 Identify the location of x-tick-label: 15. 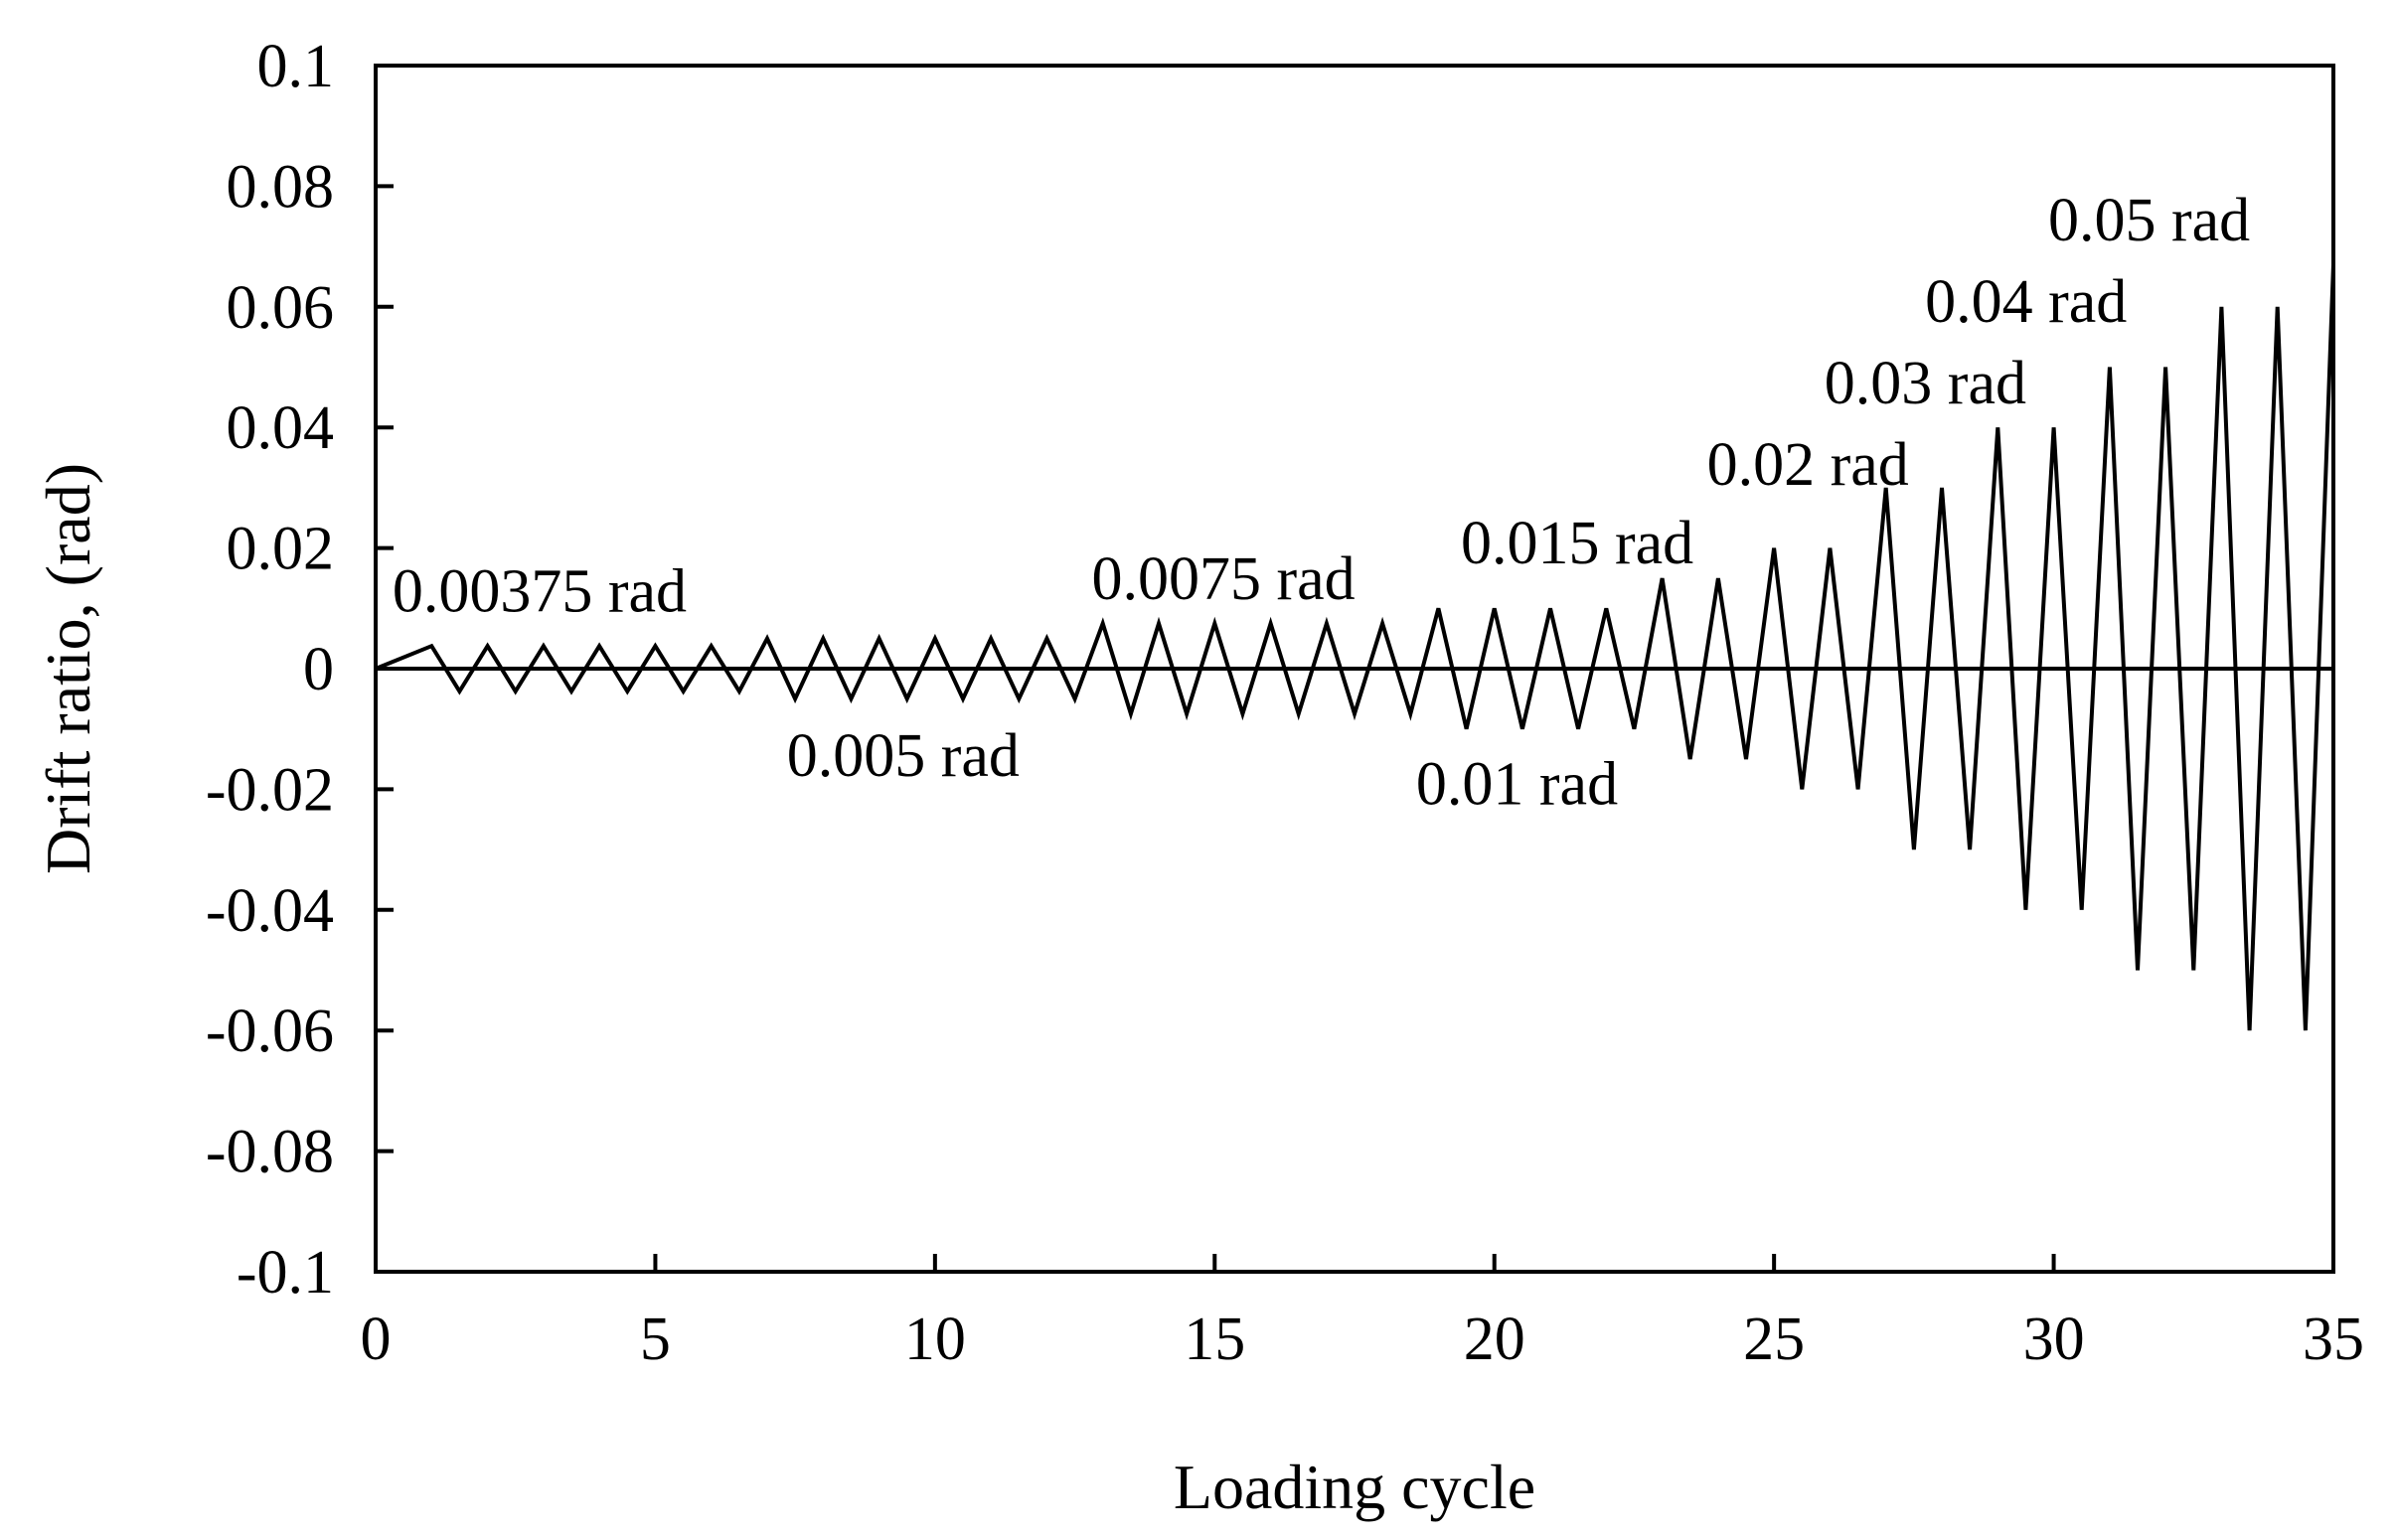
(1214, 1340).